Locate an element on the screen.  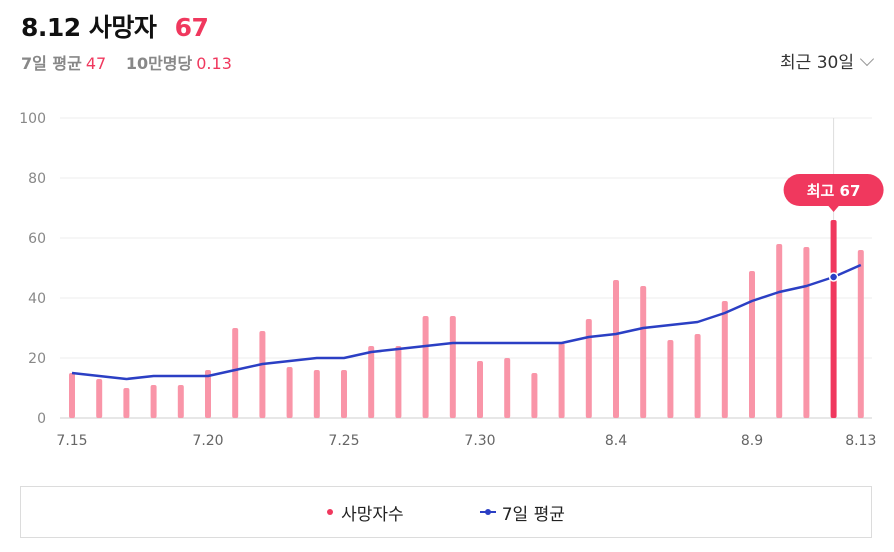
tooltip-bubble is located at coordinates (833, 190).